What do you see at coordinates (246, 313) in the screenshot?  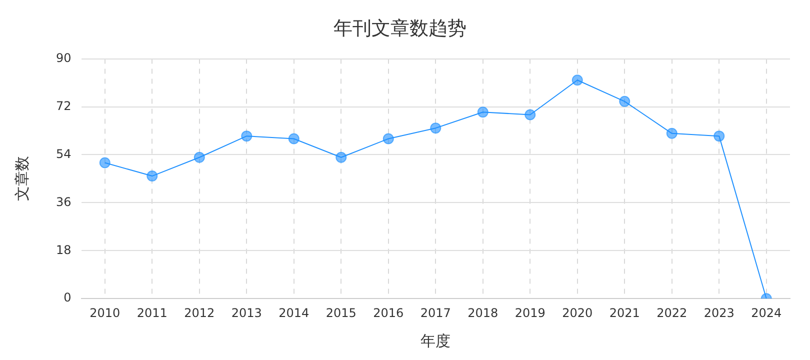 I see `x-tick-label: 2013` at bounding box center [246, 313].